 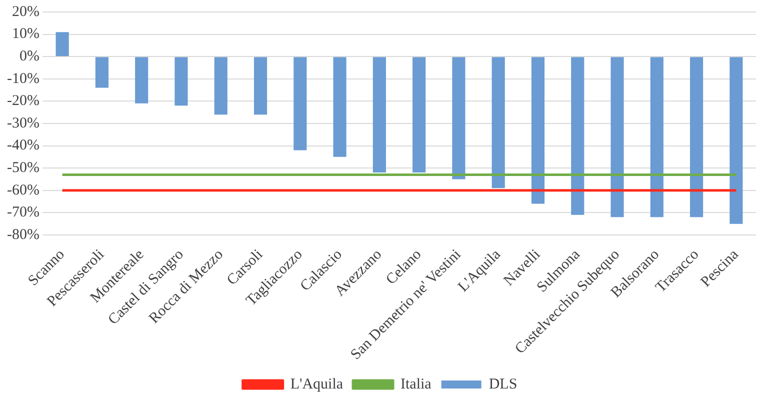 I want to click on legend-label: L'Aquila, so click(x=317, y=384).